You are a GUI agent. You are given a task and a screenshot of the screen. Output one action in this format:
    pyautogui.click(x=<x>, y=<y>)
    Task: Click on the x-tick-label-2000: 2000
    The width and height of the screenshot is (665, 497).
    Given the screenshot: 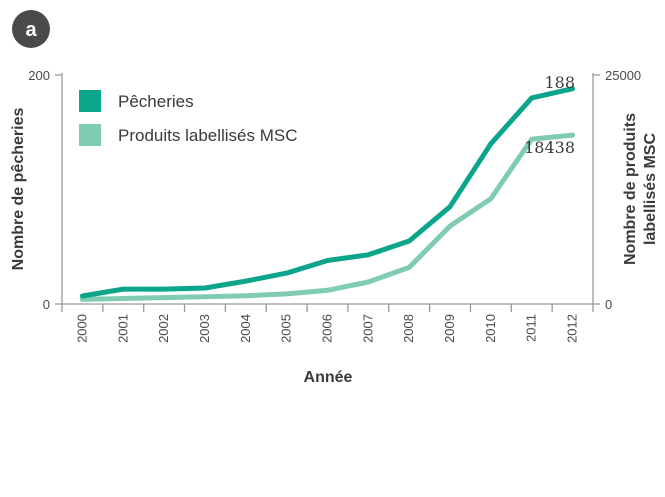 What is the action you would take?
    pyautogui.click(x=81, y=328)
    